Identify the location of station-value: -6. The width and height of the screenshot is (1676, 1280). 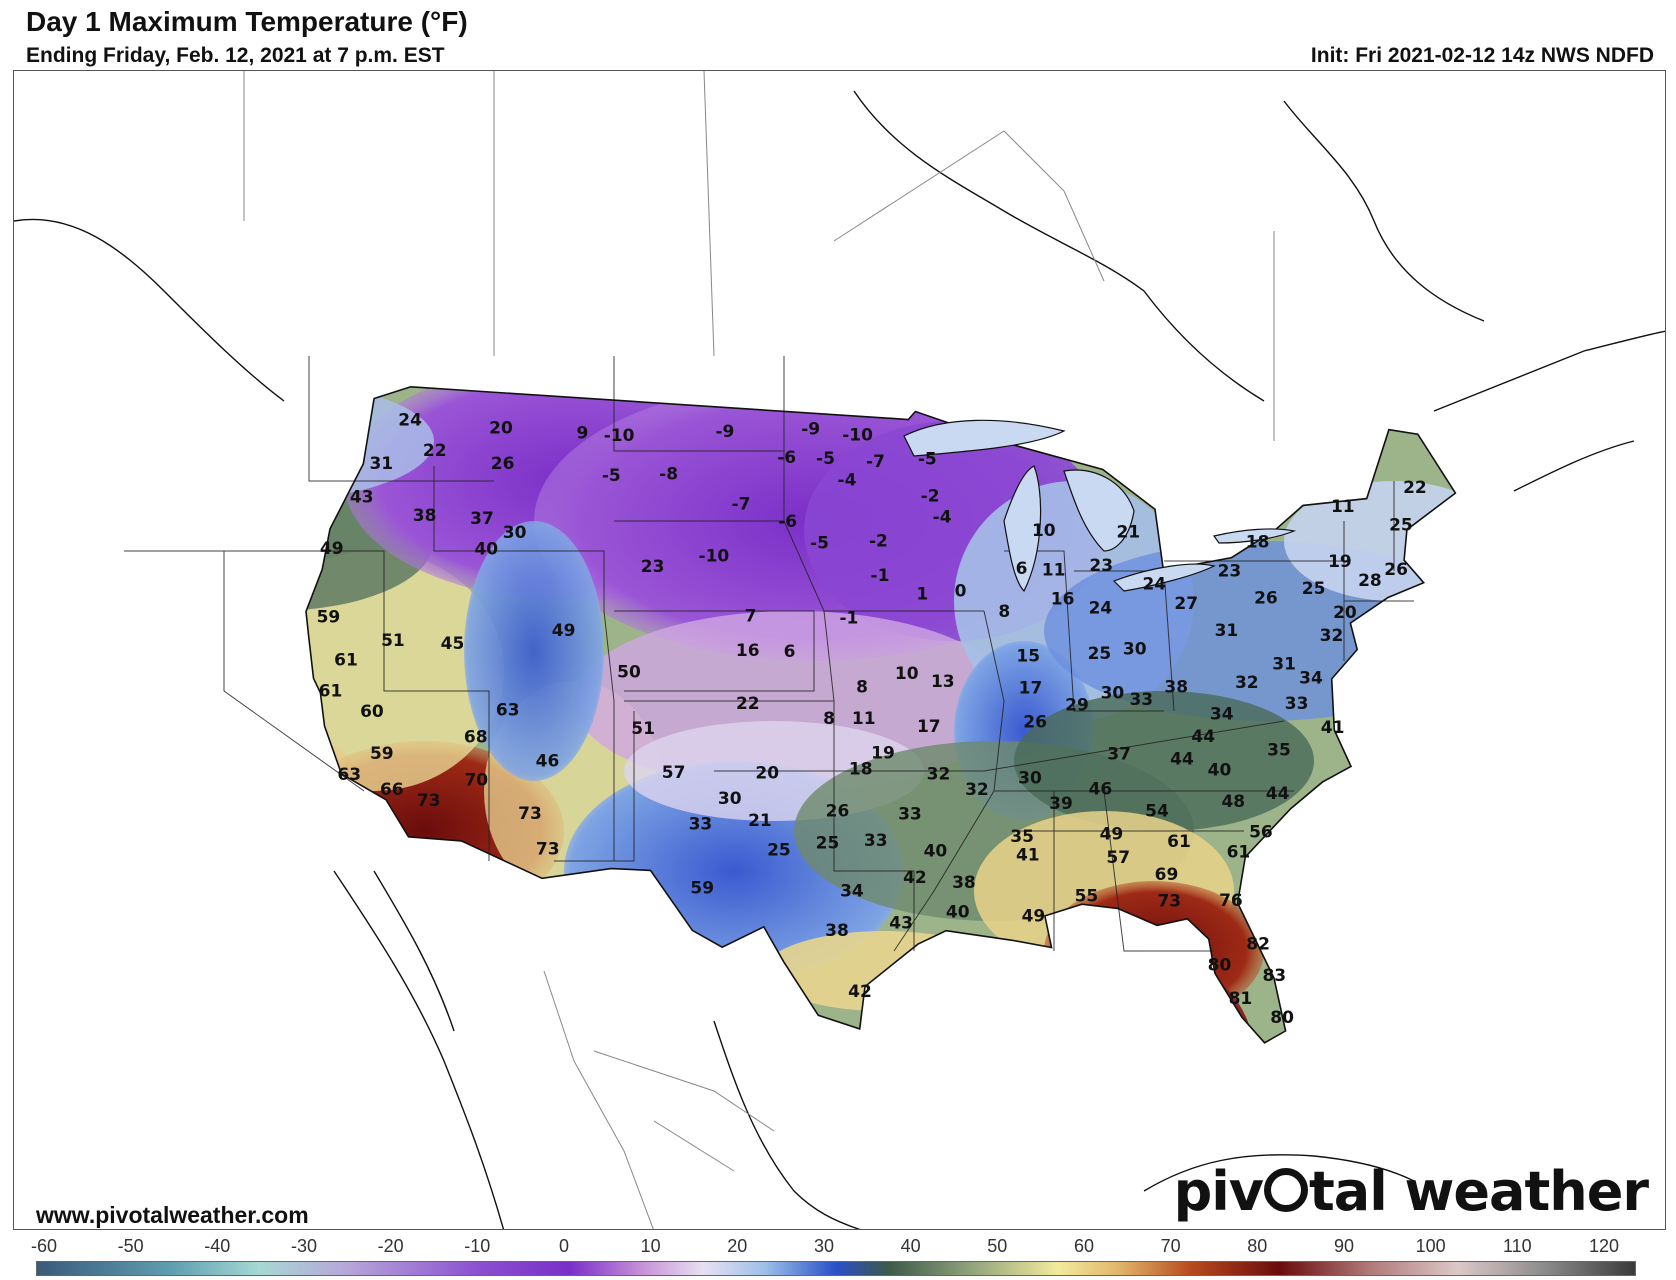
(787, 522).